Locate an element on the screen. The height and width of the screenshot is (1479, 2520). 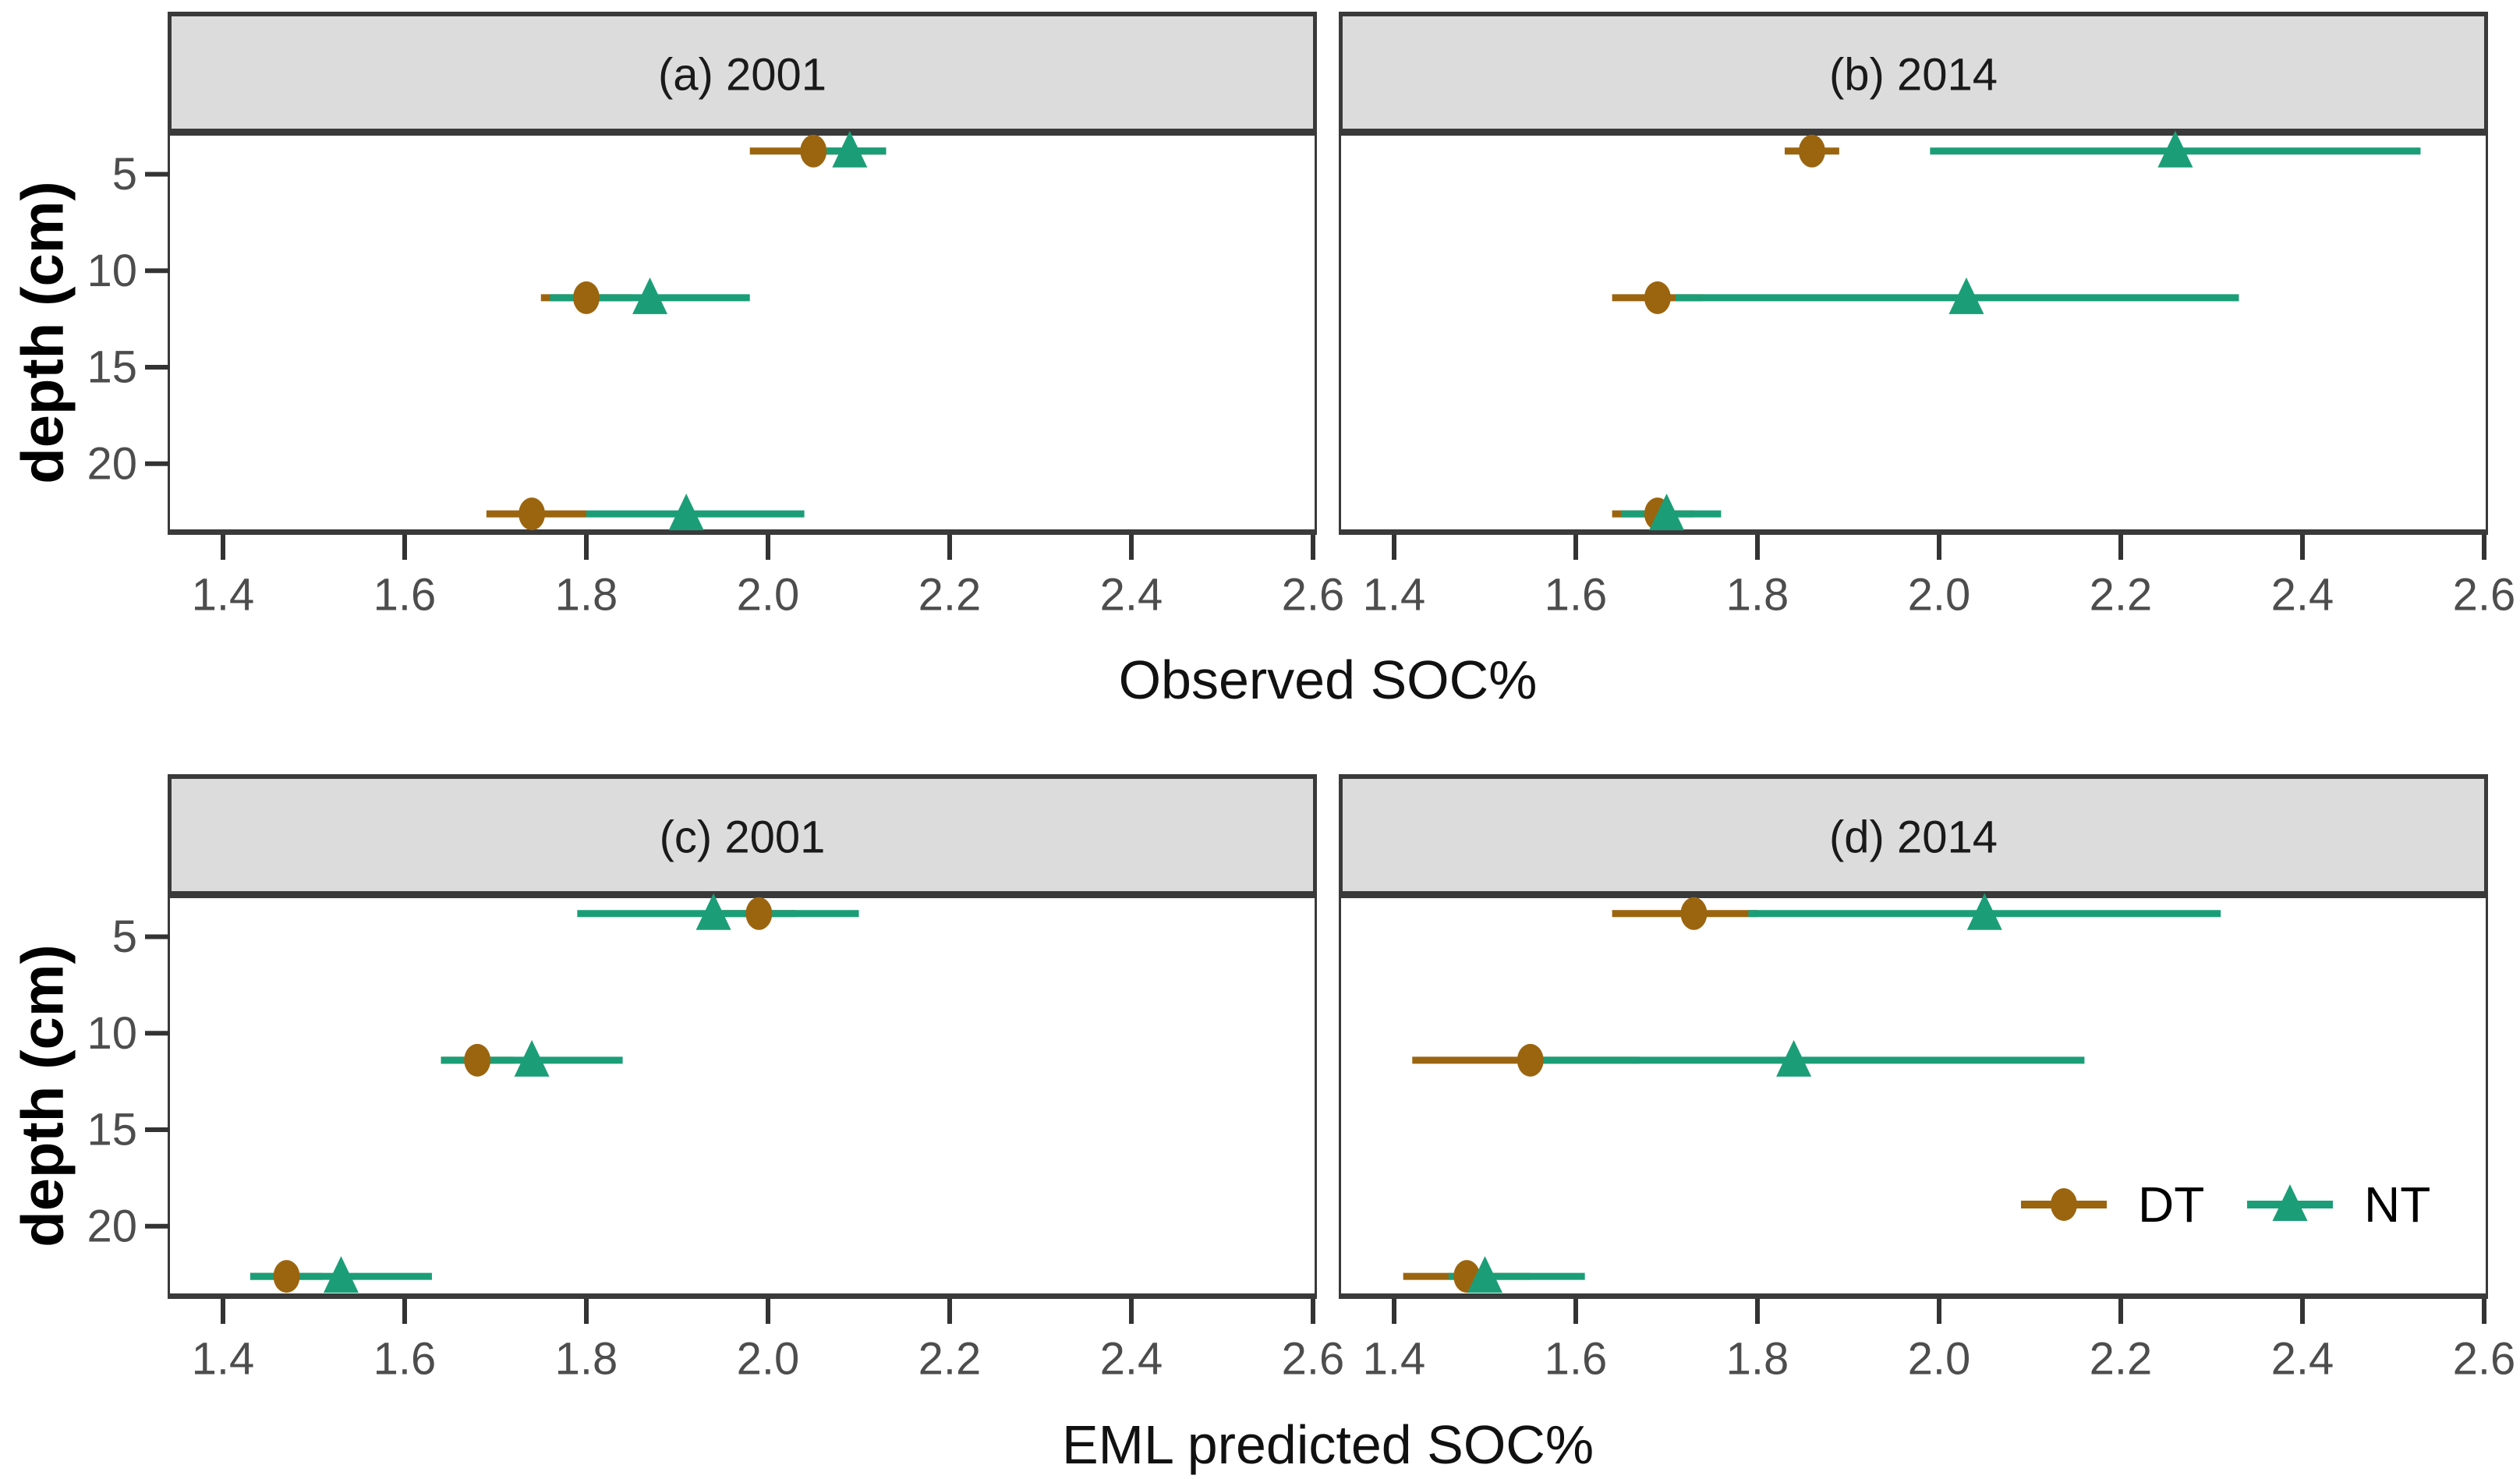
x-axis-title-top: Observed SOC% is located at coordinates (1328, 679).